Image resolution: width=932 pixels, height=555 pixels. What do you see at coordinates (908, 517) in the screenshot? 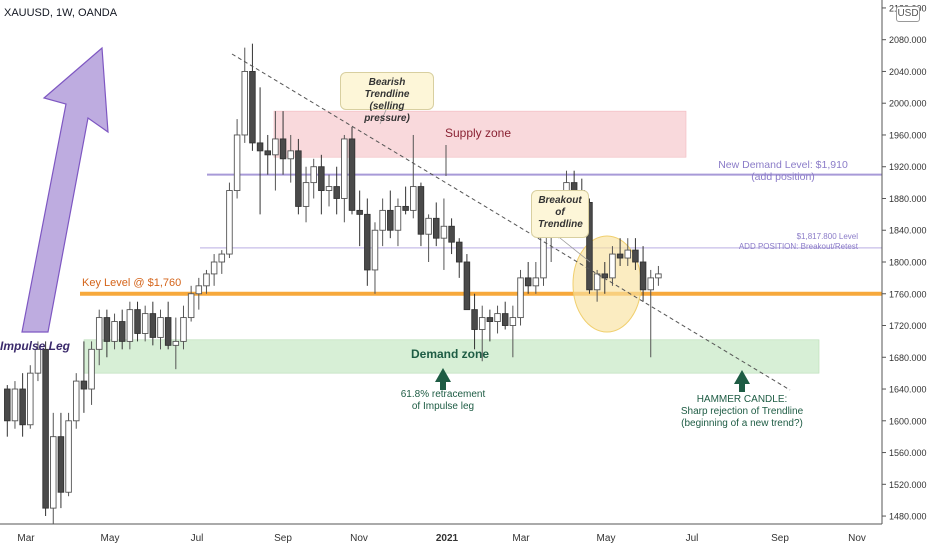
I see `price-tick-label: 1480.000` at bounding box center [908, 517].